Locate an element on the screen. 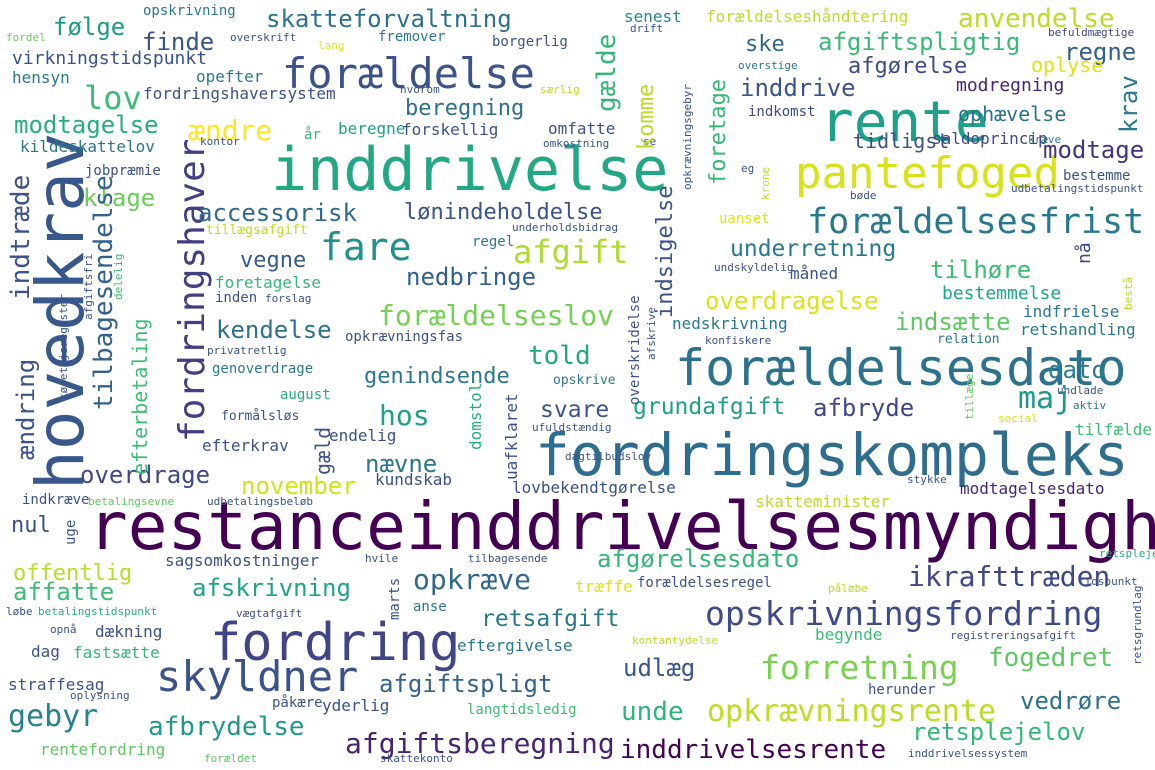 The width and height of the screenshot is (1155, 770). word: hensyn is located at coordinates (41, 77).